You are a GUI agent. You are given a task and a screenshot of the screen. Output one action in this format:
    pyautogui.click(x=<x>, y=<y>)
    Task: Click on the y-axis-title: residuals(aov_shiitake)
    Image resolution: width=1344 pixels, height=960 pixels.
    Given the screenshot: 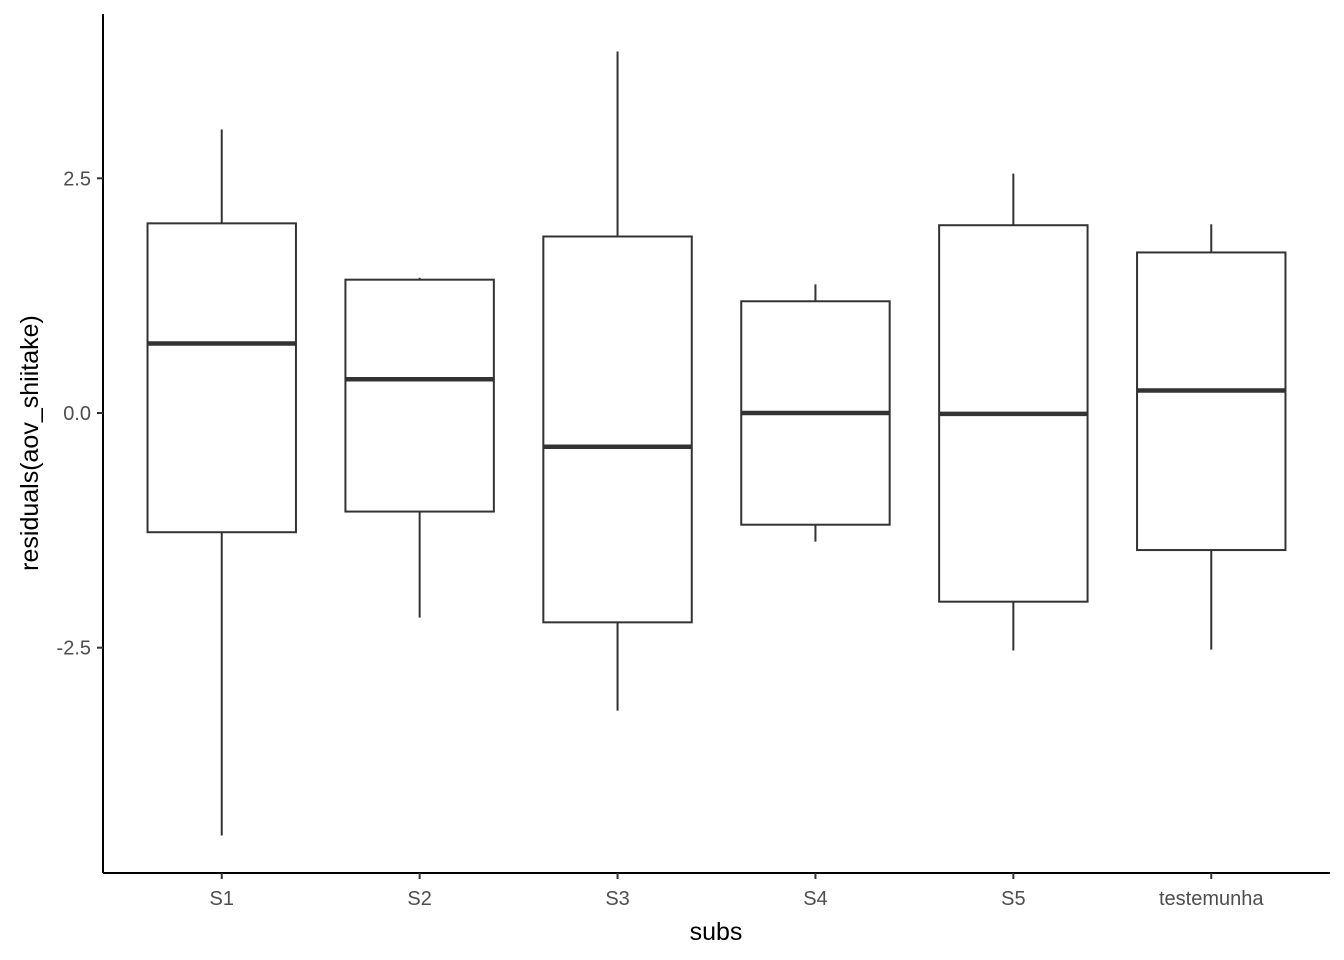 What is the action you would take?
    pyautogui.click(x=30, y=443)
    